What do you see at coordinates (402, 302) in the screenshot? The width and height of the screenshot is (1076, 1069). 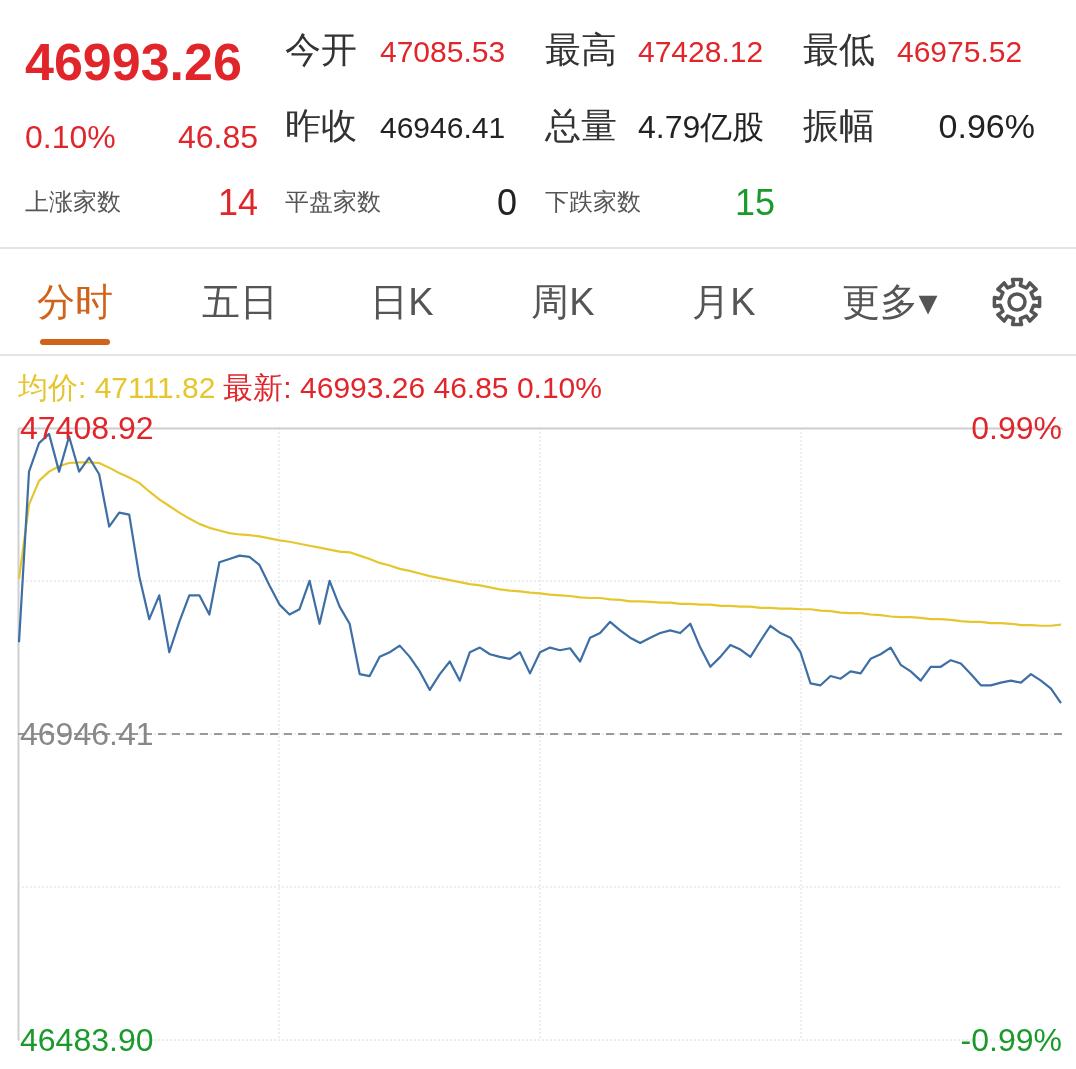 I see `text: 日K` at bounding box center [402, 302].